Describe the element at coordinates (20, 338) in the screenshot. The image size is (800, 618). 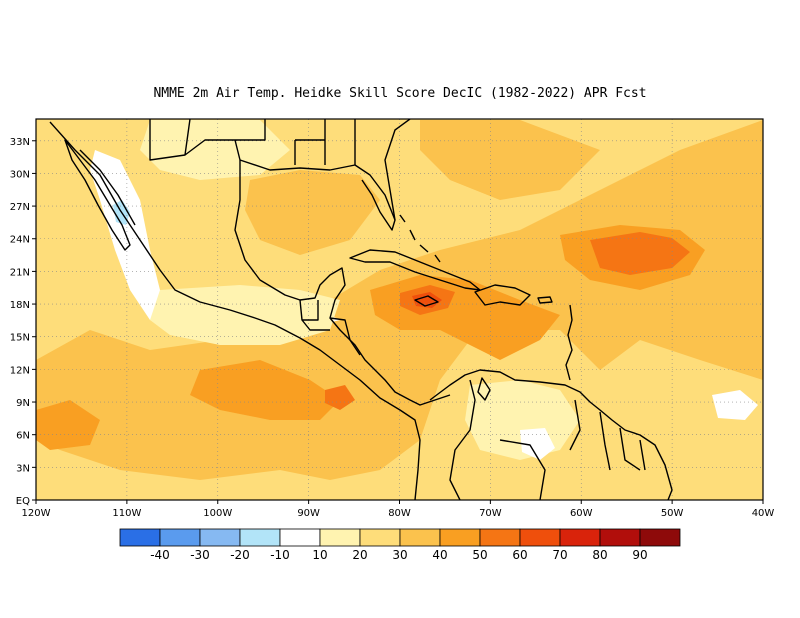
I see `y-tick-label: 15N` at that location.